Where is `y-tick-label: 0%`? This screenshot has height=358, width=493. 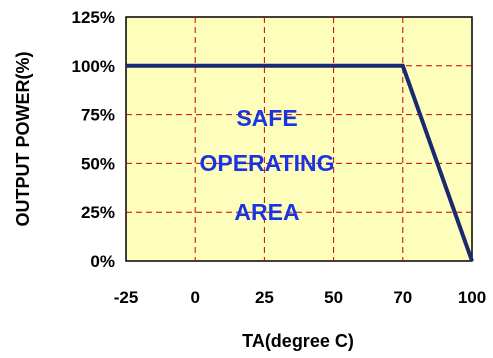
y-tick-label: 0% is located at coordinates (102, 261).